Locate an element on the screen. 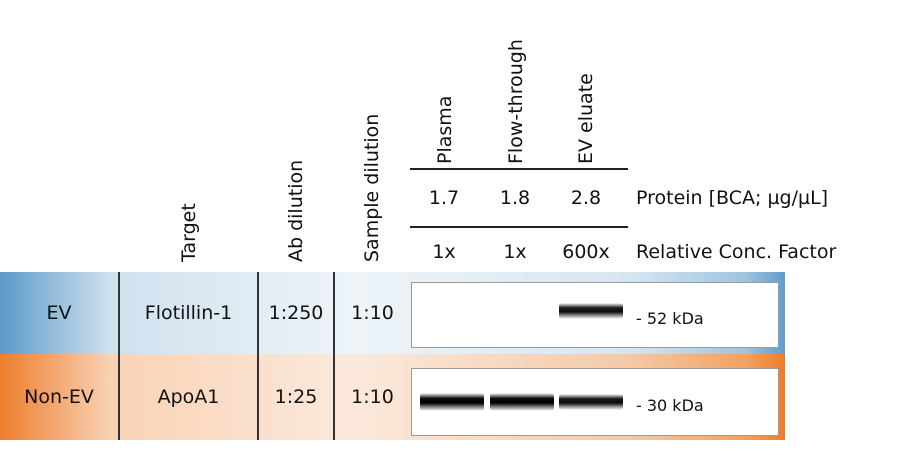 Image resolution: width=900 pixels, height=455 pixels. sample-header-flow-through: Flow-through is located at coordinates (516, 101).